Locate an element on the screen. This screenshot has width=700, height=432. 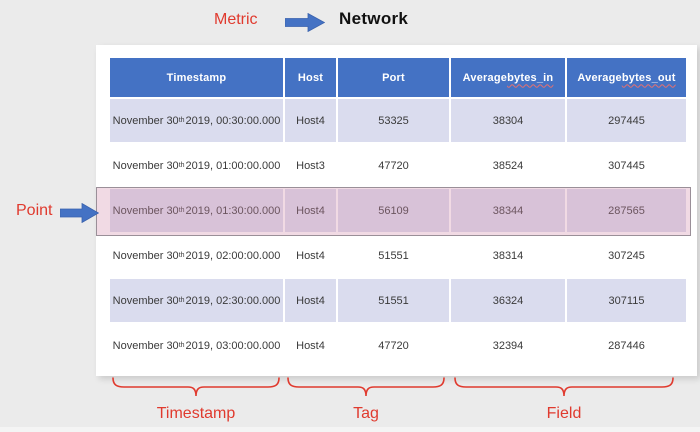
table-cell: 38314 is located at coordinates (508, 255).